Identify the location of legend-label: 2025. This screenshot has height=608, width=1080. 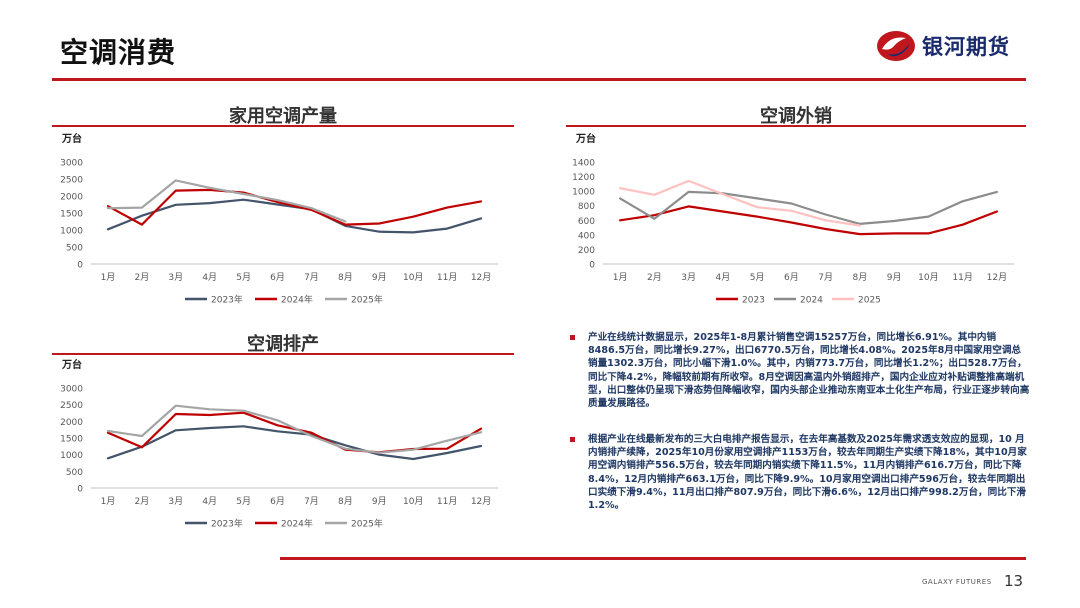
(869, 301).